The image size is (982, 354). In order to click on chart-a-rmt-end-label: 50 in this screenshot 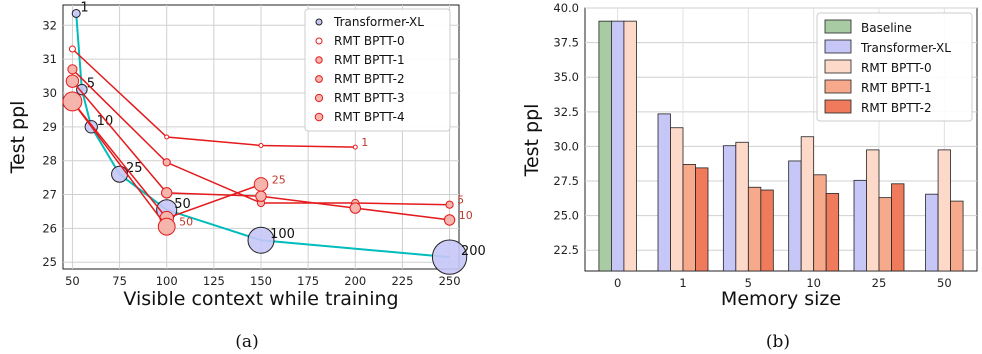, I will do `click(186, 222)`.